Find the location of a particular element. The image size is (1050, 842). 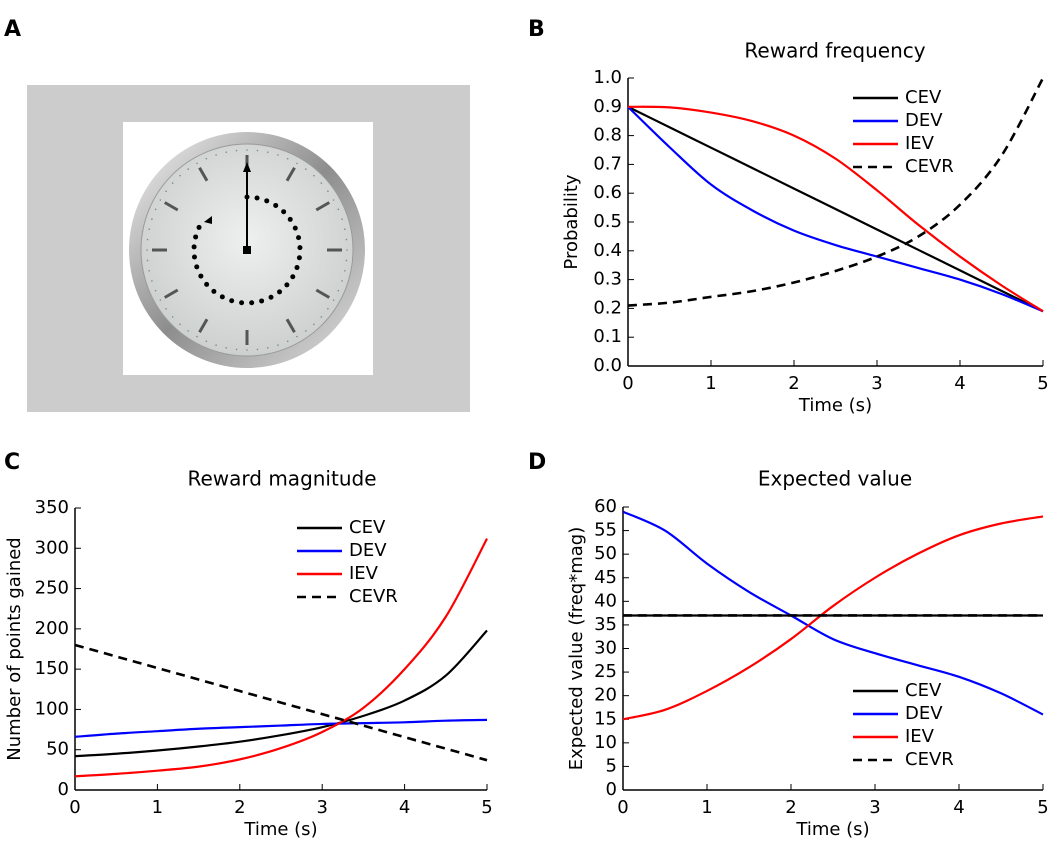

hub is located at coordinates (247, 250).